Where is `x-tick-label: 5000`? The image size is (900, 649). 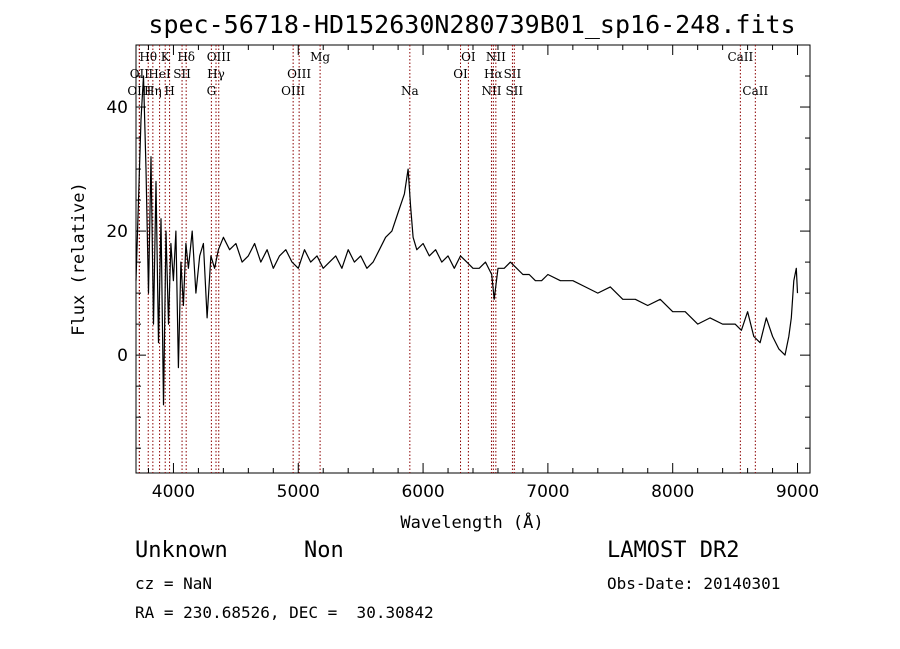 x-tick-label: 5000 is located at coordinates (298, 492).